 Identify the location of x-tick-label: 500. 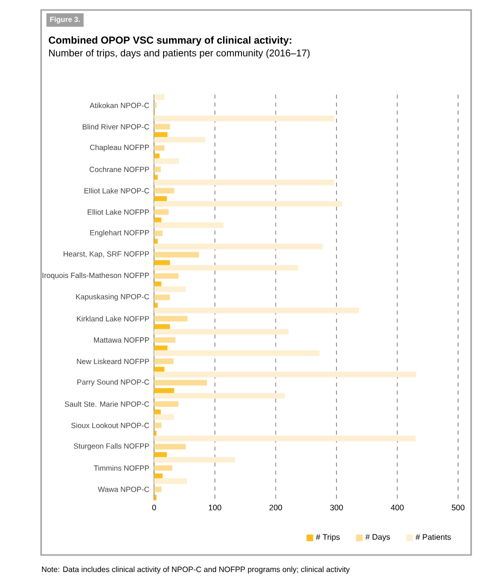
(458, 507).